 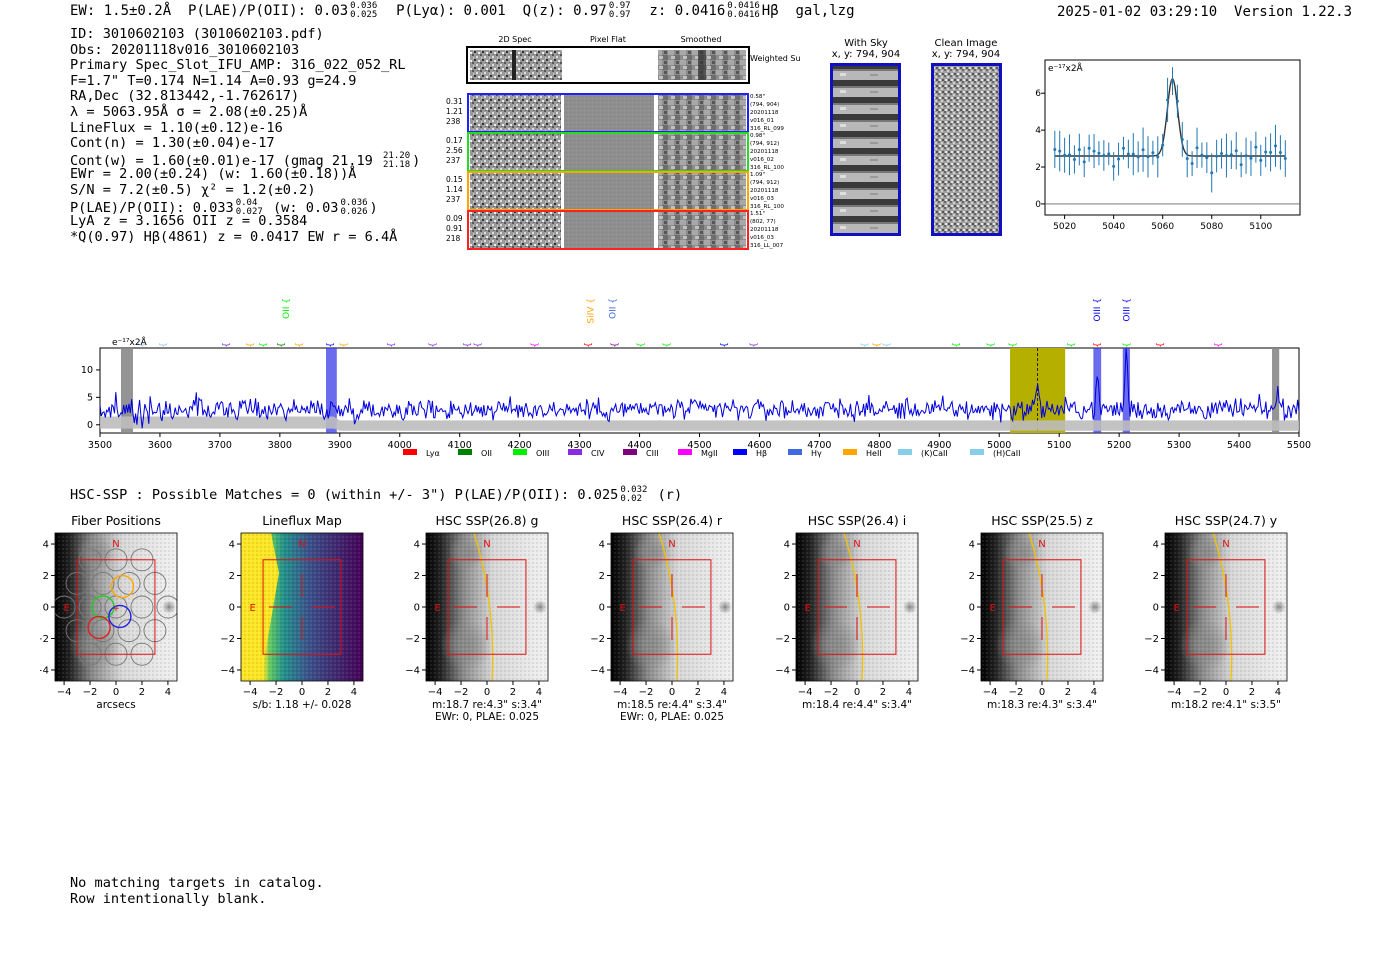 What do you see at coordinates (1151, 670) in the screenshot?
I see `panel-ytick-label-6-0: −4` at bounding box center [1151, 670].